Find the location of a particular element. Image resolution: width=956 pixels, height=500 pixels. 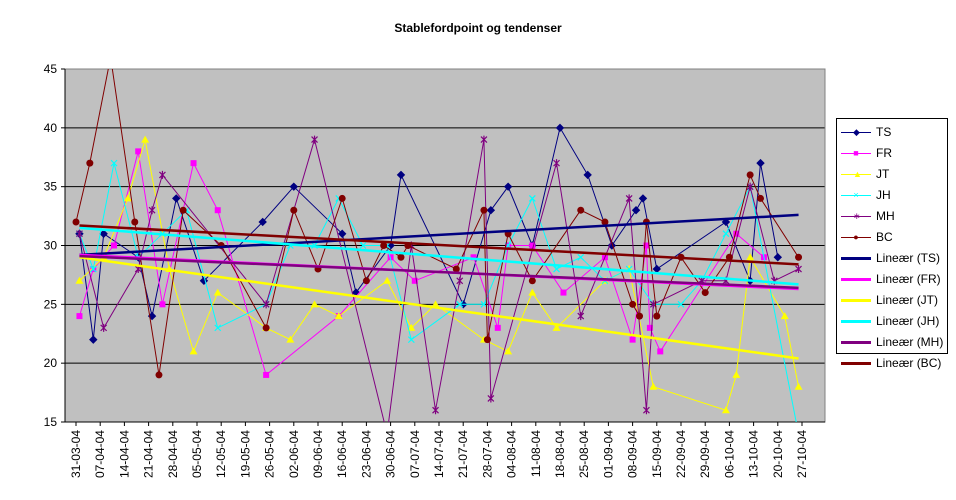

x-tick-label: 06-10-04 is located at coordinates (729, 454).